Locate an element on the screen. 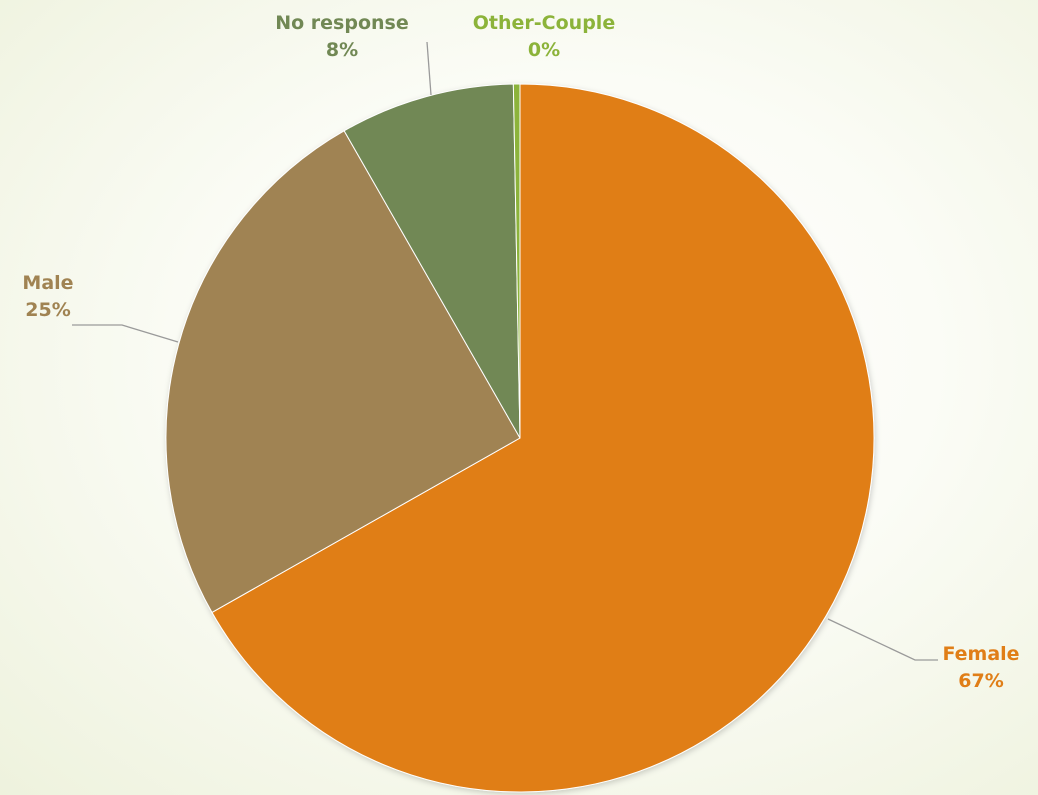 The width and height of the screenshot is (1038, 795). leader-line-female is located at coordinates (882, 639).